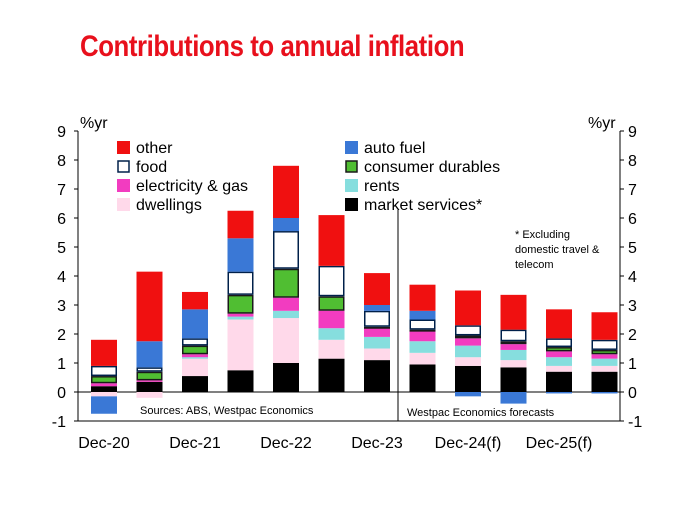 This screenshot has width=700, height=525. What do you see at coordinates (61, 190) in the screenshot?
I see `y-tick-left: 7` at bounding box center [61, 190].